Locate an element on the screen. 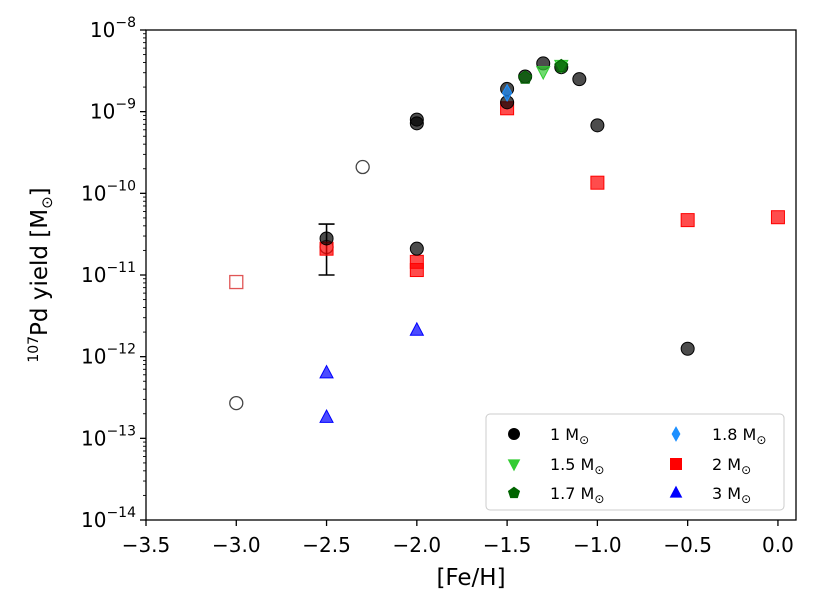  y-tick-label-1: 10⁻⁹ is located at coordinates (113, 110).